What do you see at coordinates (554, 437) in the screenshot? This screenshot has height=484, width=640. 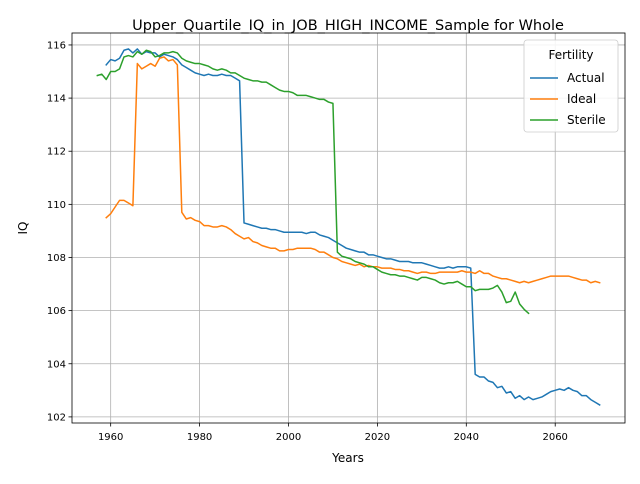 I see `x-tick-label: 2060` at bounding box center [554, 437].